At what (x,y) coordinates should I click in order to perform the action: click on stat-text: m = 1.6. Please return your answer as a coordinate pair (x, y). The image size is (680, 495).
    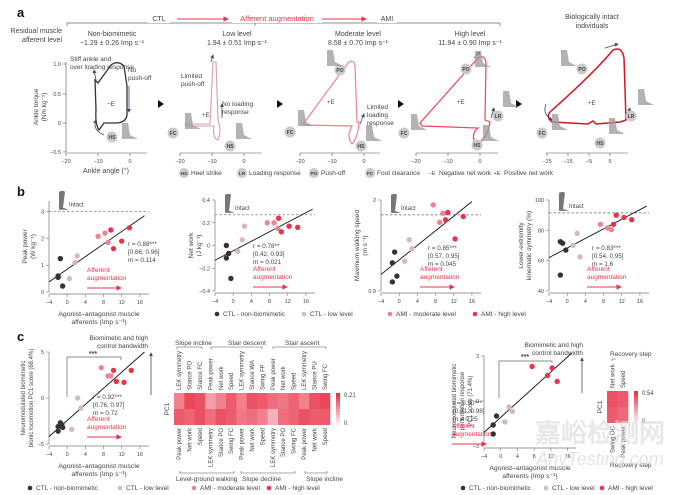
    Looking at the image, I should click on (603, 264).